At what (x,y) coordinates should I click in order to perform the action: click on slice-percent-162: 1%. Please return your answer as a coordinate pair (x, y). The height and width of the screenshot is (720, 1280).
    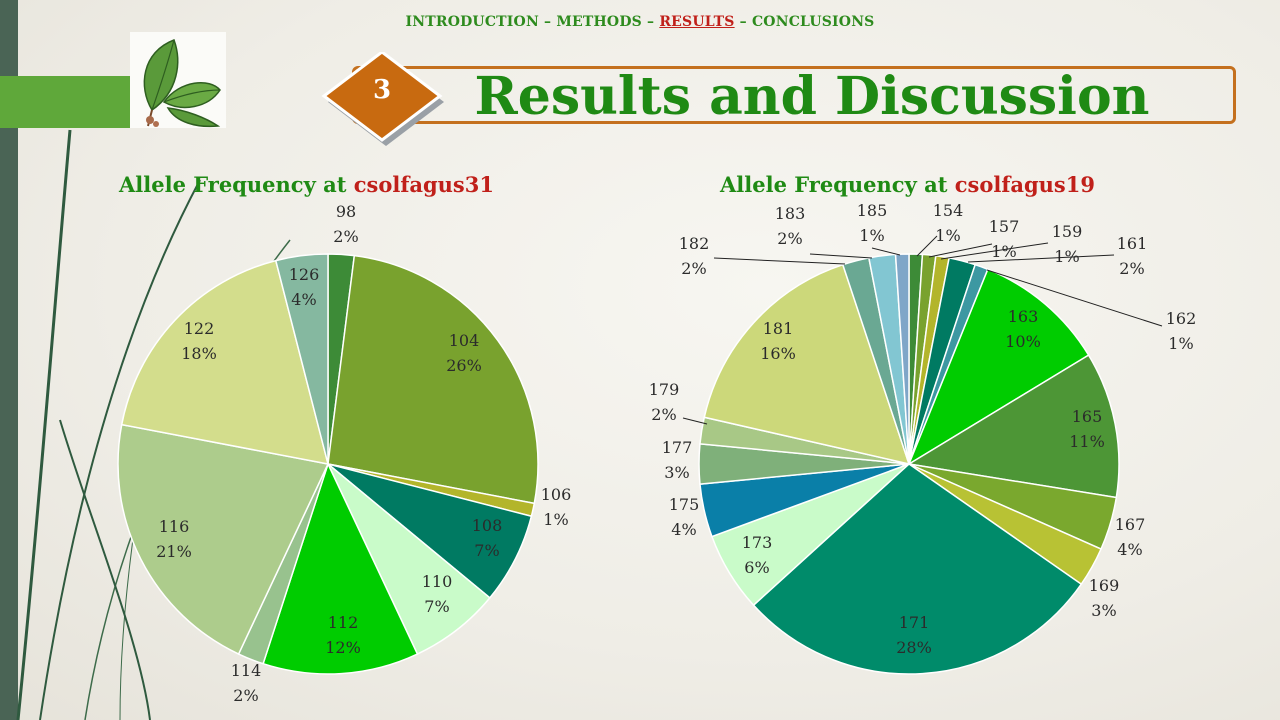
    Looking at the image, I should click on (1180, 343).